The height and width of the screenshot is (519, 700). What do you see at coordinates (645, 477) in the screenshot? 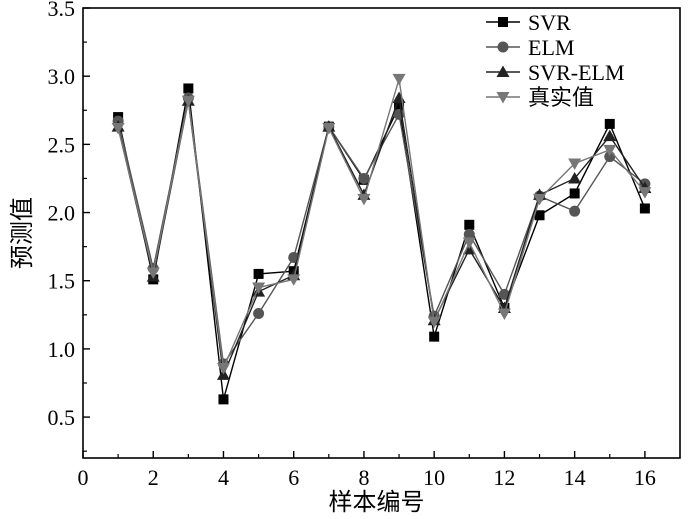
I see `x-tick-label: 16` at bounding box center [645, 477].